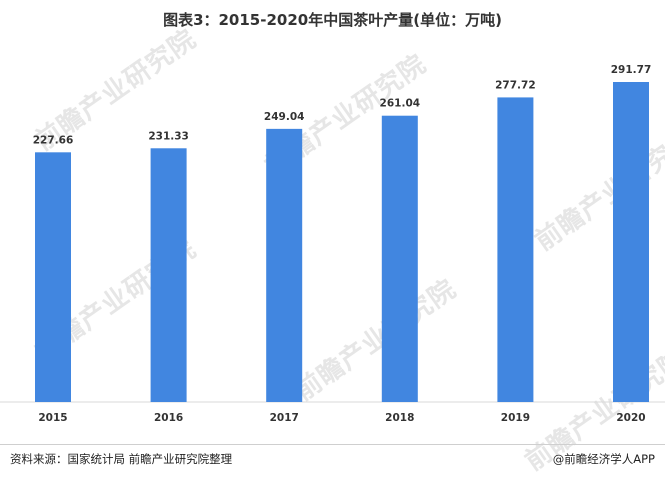 The width and height of the screenshot is (665, 478). What do you see at coordinates (53, 140) in the screenshot?
I see `data-label-2015: 227.66` at bounding box center [53, 140].